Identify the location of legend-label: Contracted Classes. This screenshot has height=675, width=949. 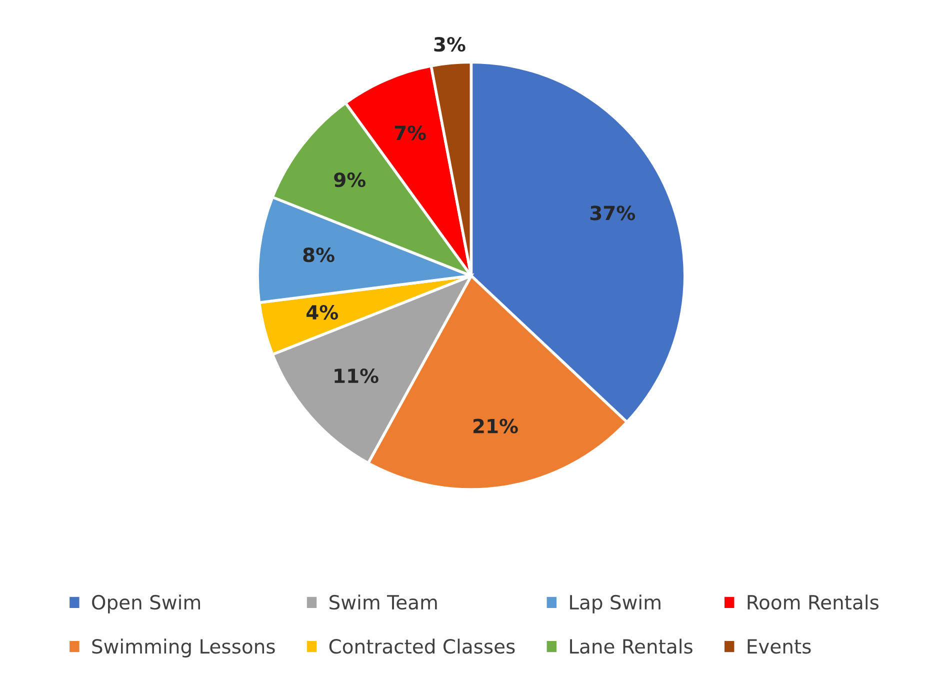
(422, 646).